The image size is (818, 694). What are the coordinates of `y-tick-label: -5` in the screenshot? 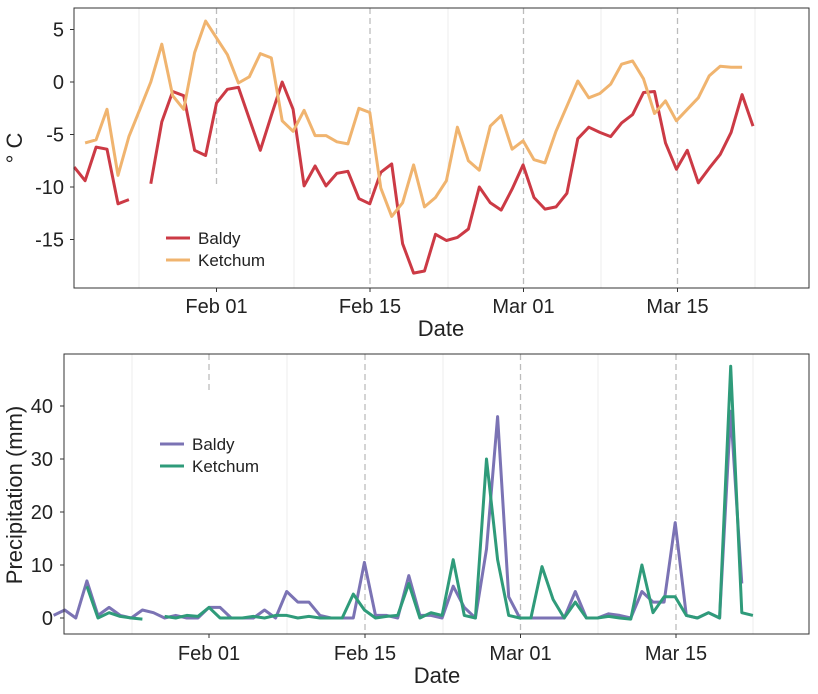 It's located at (55, 136).